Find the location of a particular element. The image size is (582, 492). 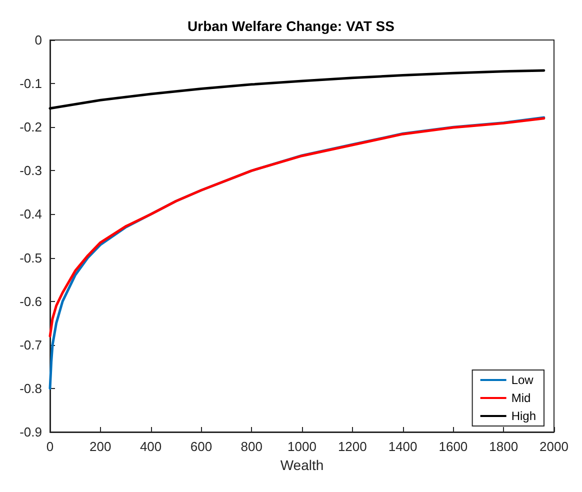

y-tick-label: -0.4 is located at coordinates (31, 214).